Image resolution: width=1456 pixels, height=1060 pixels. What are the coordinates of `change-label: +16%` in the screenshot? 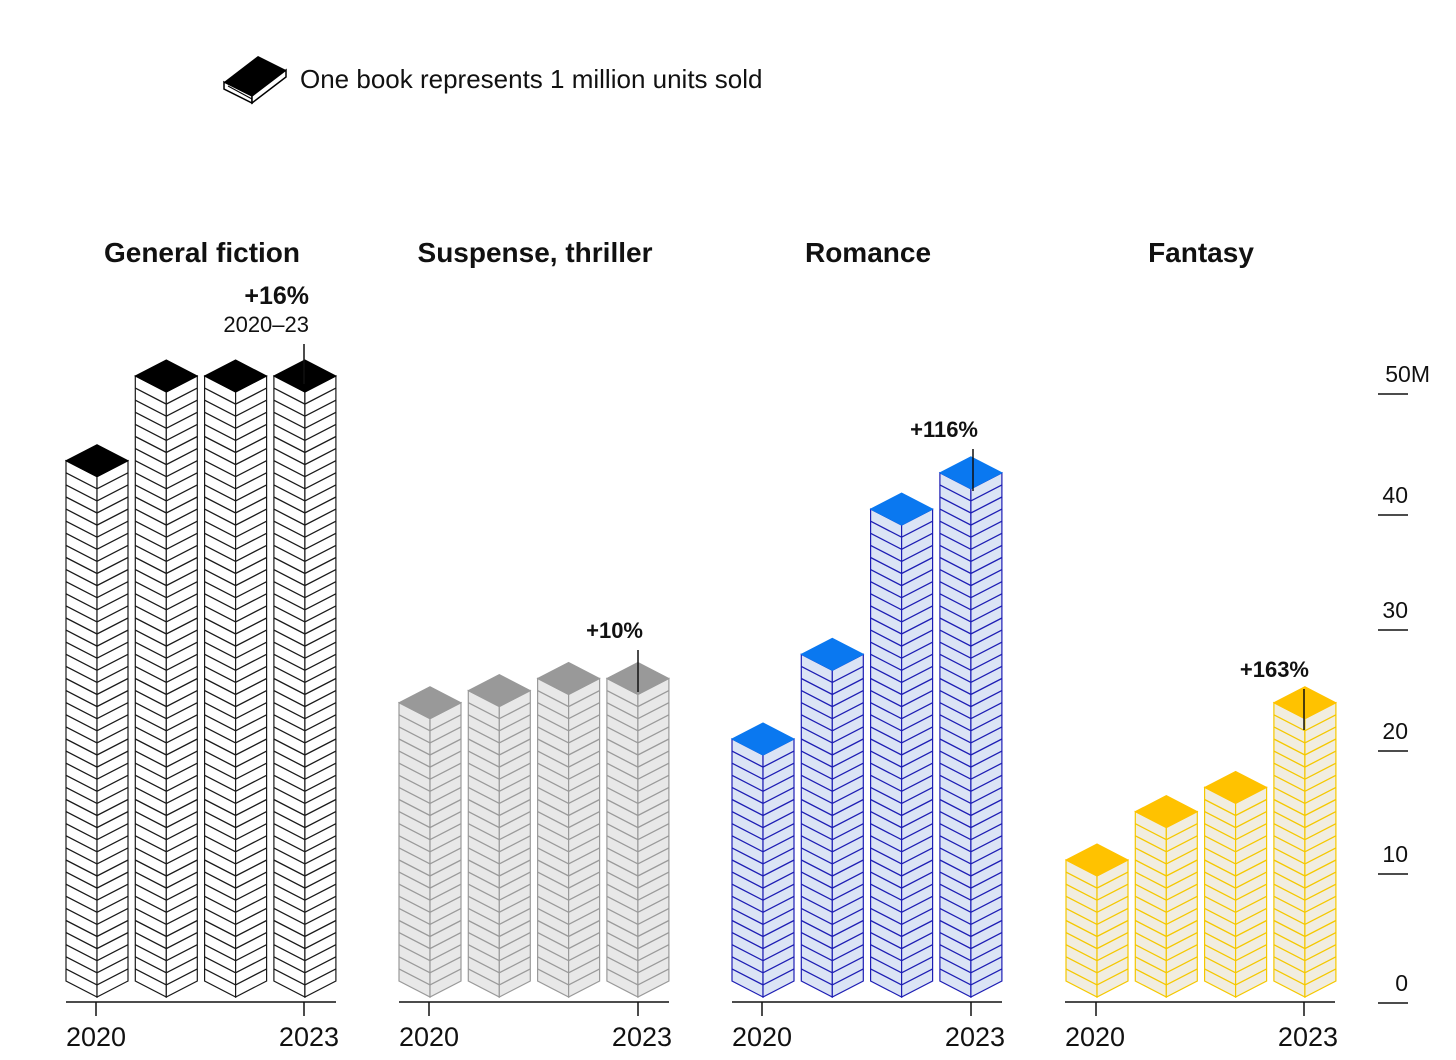 It's located at (276, 296).